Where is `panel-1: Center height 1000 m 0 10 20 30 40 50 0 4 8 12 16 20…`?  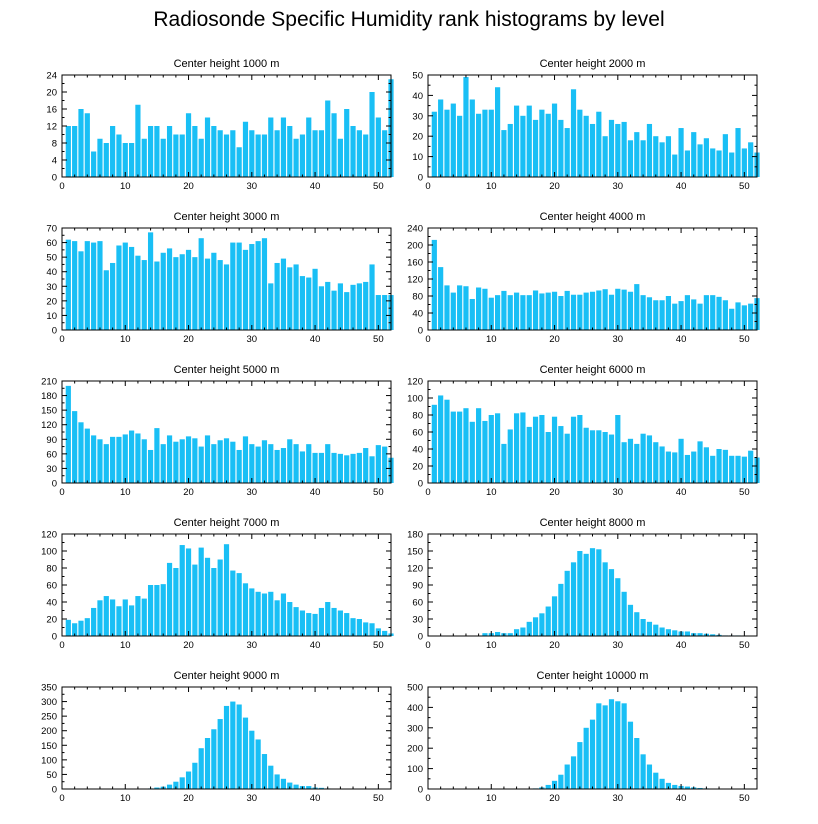
panel-1: Center height 1000 m 0 10 20 30 40 50 0 4 8 12 16 20… is located at coordinates (220, 125).